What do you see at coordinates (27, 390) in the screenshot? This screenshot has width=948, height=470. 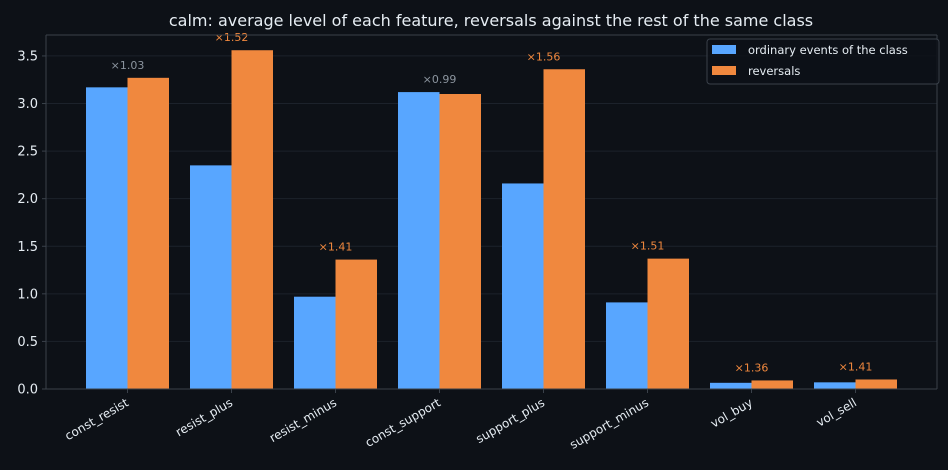 I see `y-tick-label: 0.0` at bounding box center [27, 390].